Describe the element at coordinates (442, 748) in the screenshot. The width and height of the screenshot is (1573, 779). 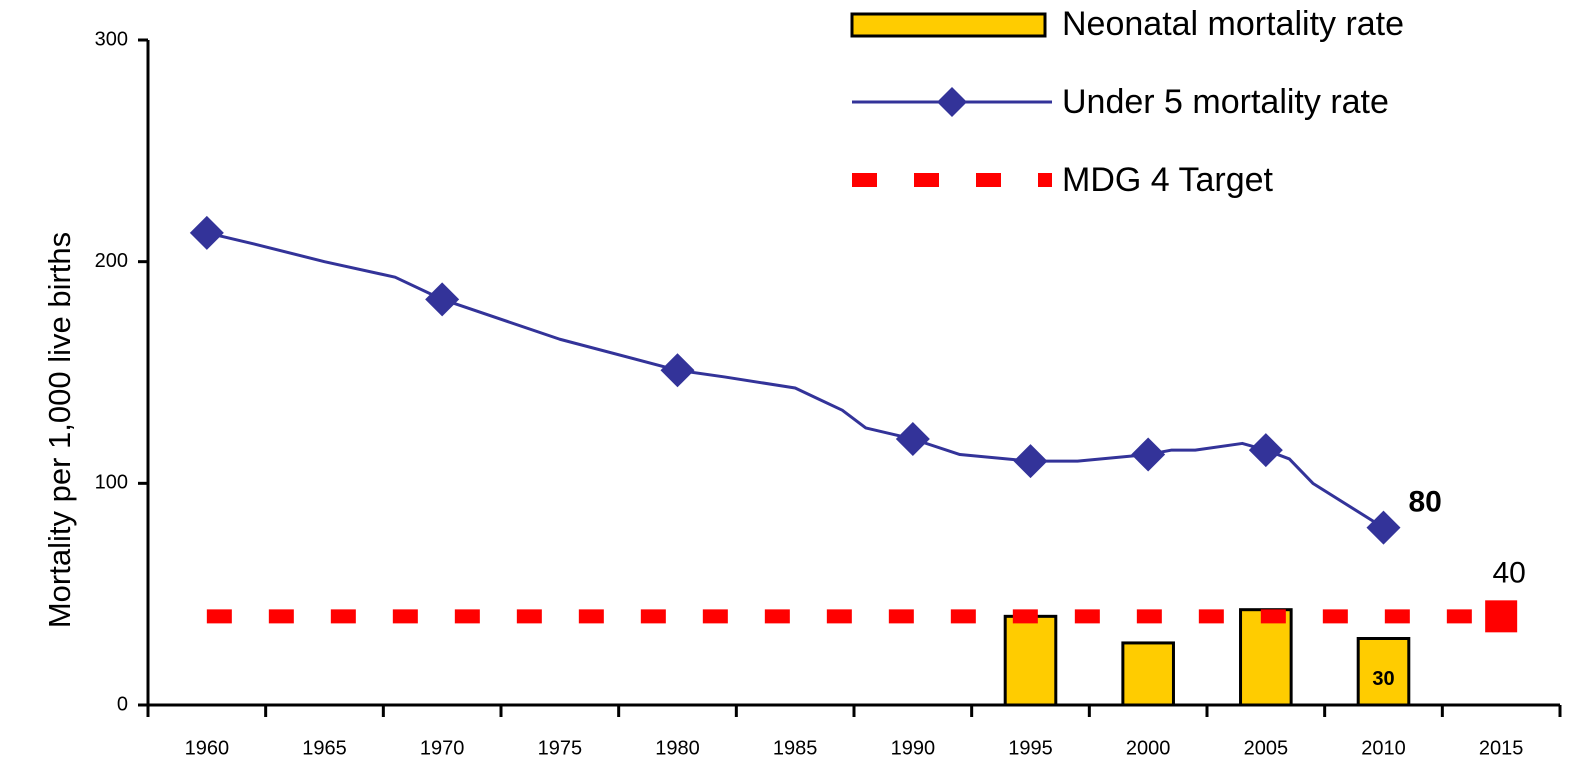
I see `x-tick-label: 1970` at that location.